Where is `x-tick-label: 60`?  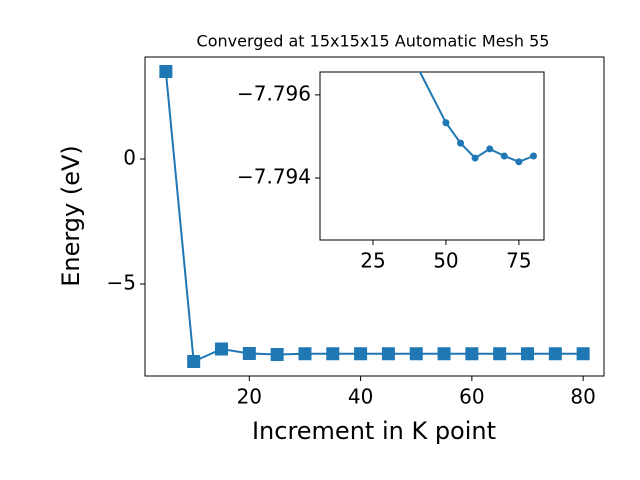 x-tick-label: 60 is located at coordinates (471, 397).